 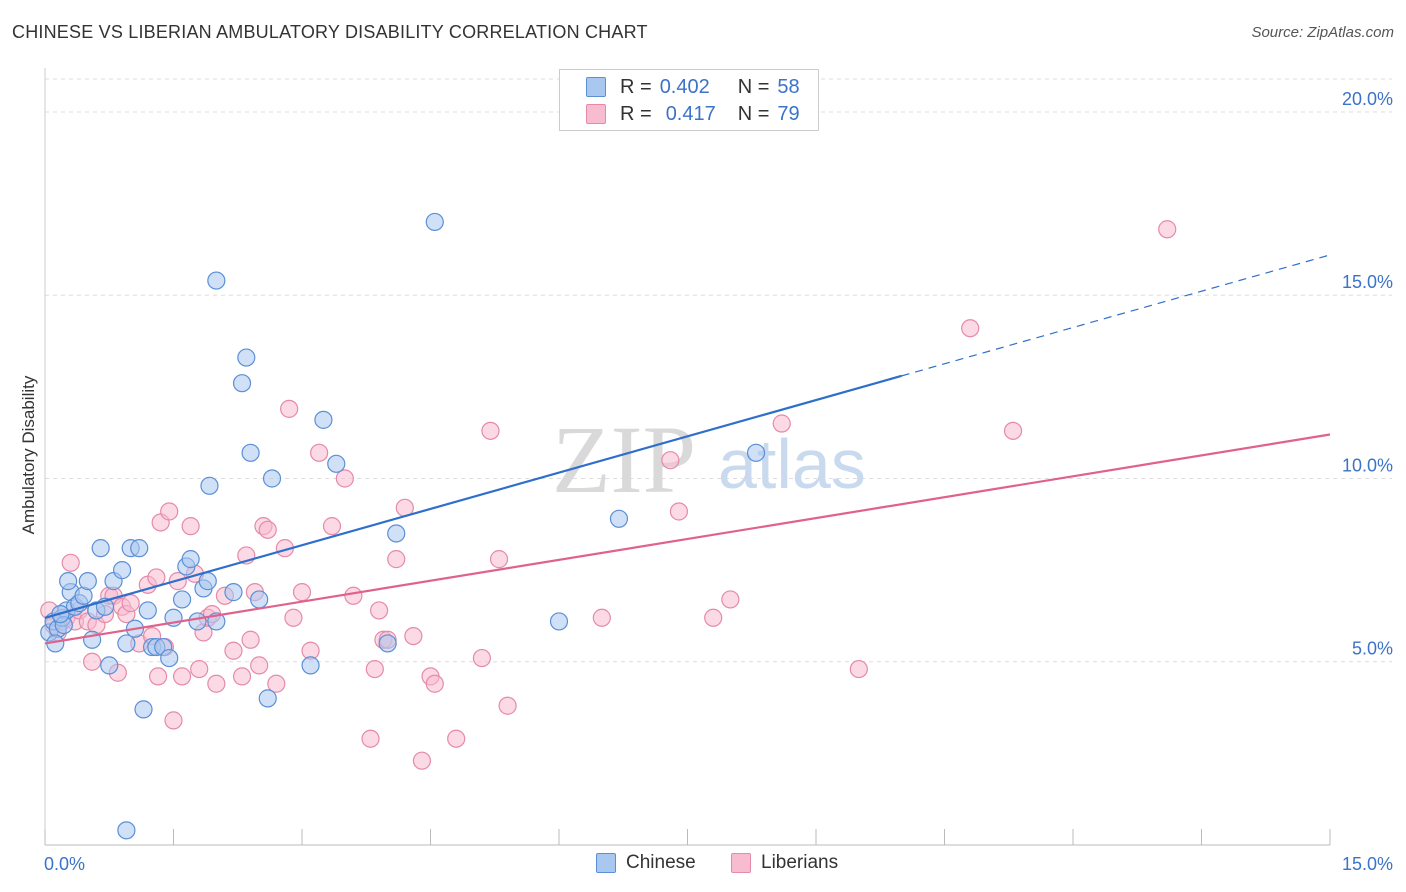 I want to click on source-credit: Source: ZipAtlas.com, so click(x=1322, y=32).